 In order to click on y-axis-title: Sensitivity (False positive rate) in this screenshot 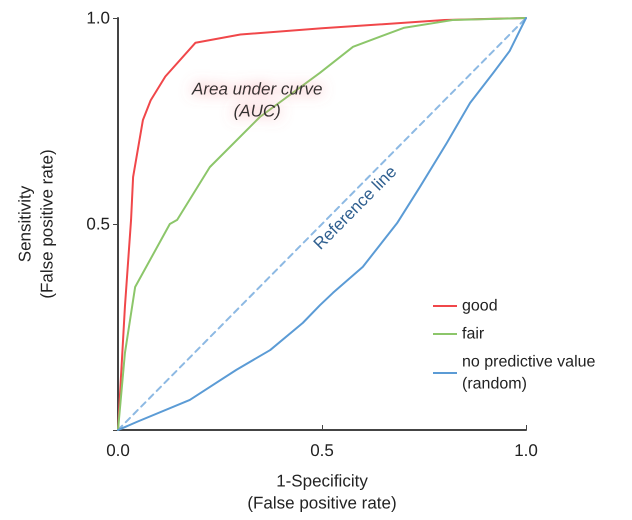, I will do `click(36, 224)`.